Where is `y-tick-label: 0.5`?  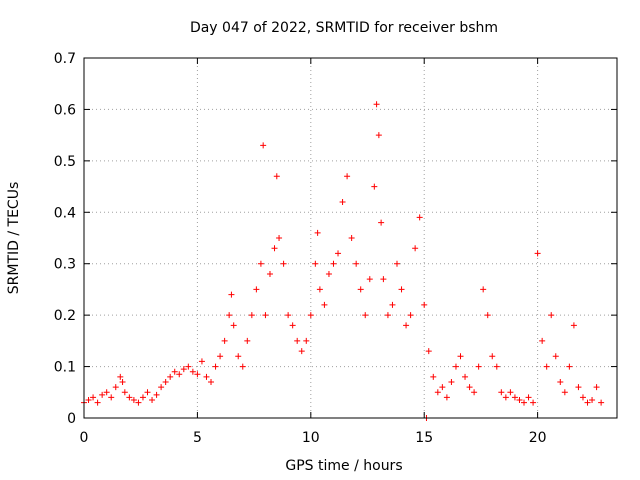 y-tick-label: 0.5 is located at coordinates (65, 162).